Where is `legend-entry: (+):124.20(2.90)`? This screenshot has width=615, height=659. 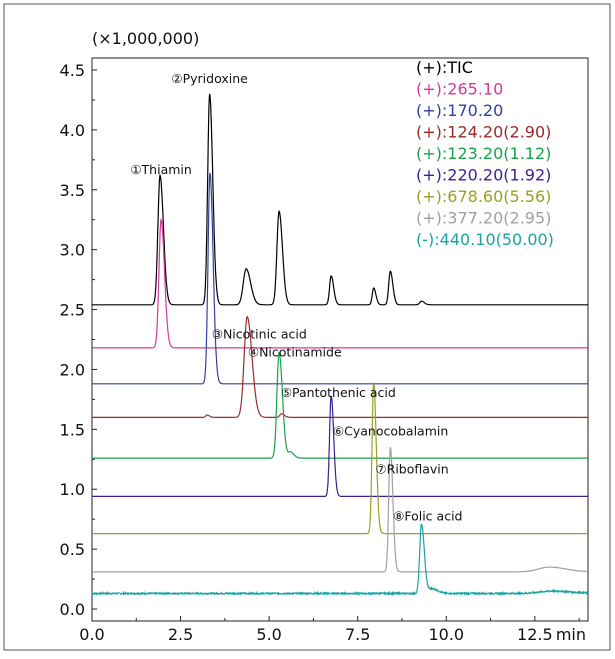
legend-entry: (+):124.20(2.90) is located at coordinates (483, 132).